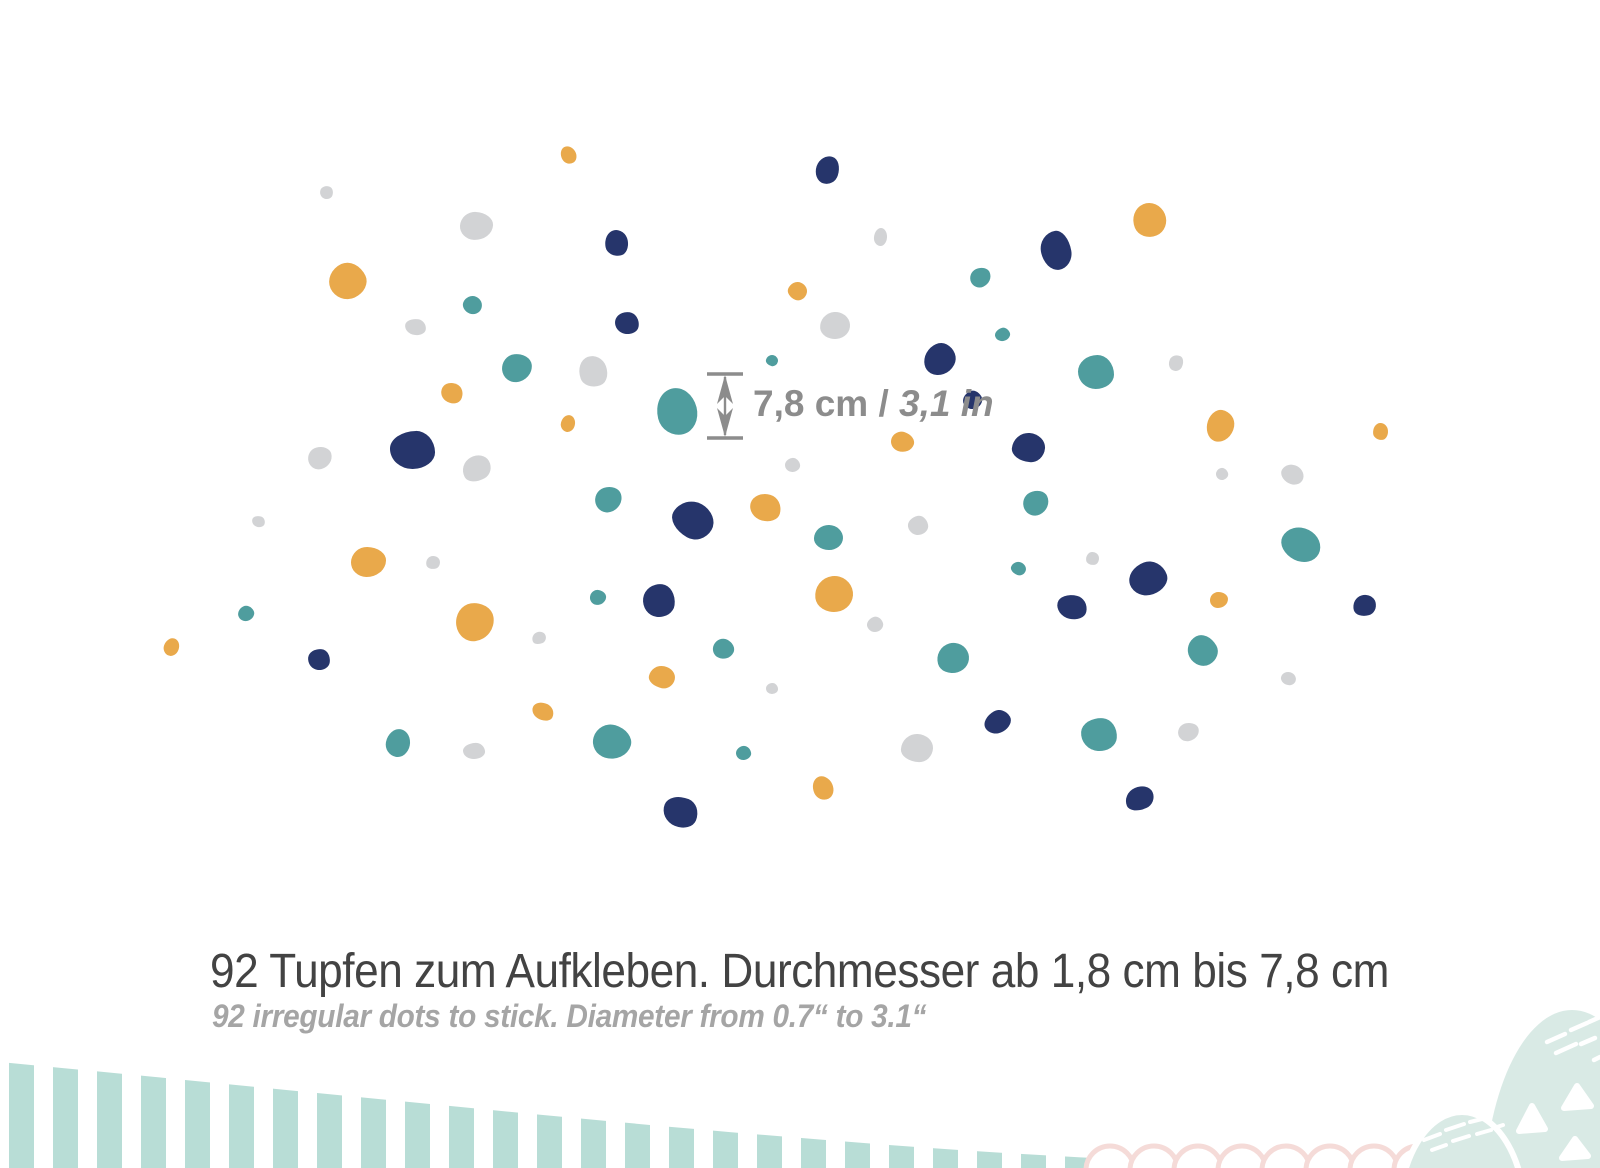 The width and height of the screenshot is (1600, 1168). Describe the element at coordinates (725, 406) in the screenshot. I see `height-arrow-icon` at that location.